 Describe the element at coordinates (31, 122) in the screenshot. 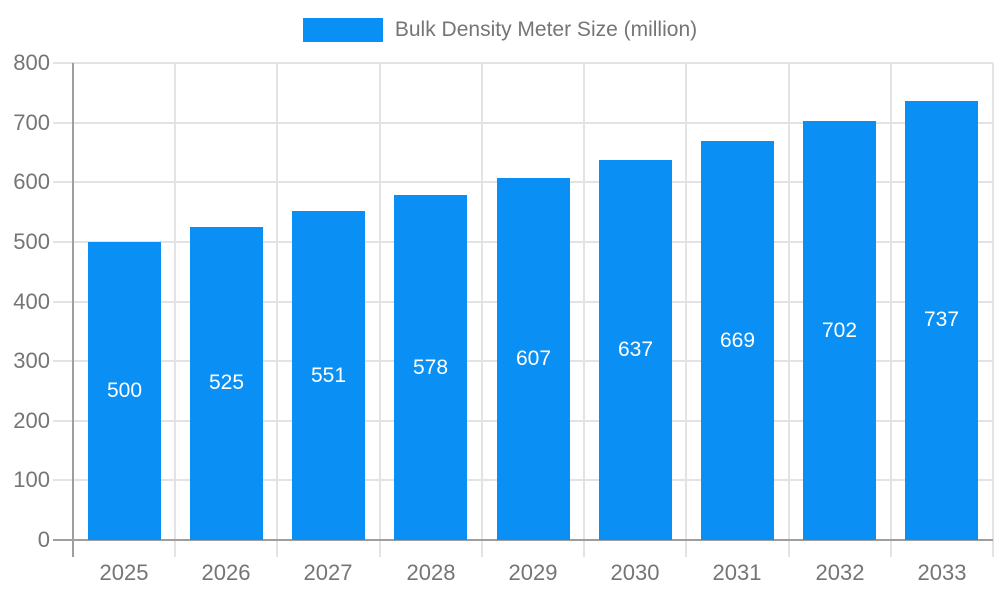

I see `y-tick-label: 700` at that location.